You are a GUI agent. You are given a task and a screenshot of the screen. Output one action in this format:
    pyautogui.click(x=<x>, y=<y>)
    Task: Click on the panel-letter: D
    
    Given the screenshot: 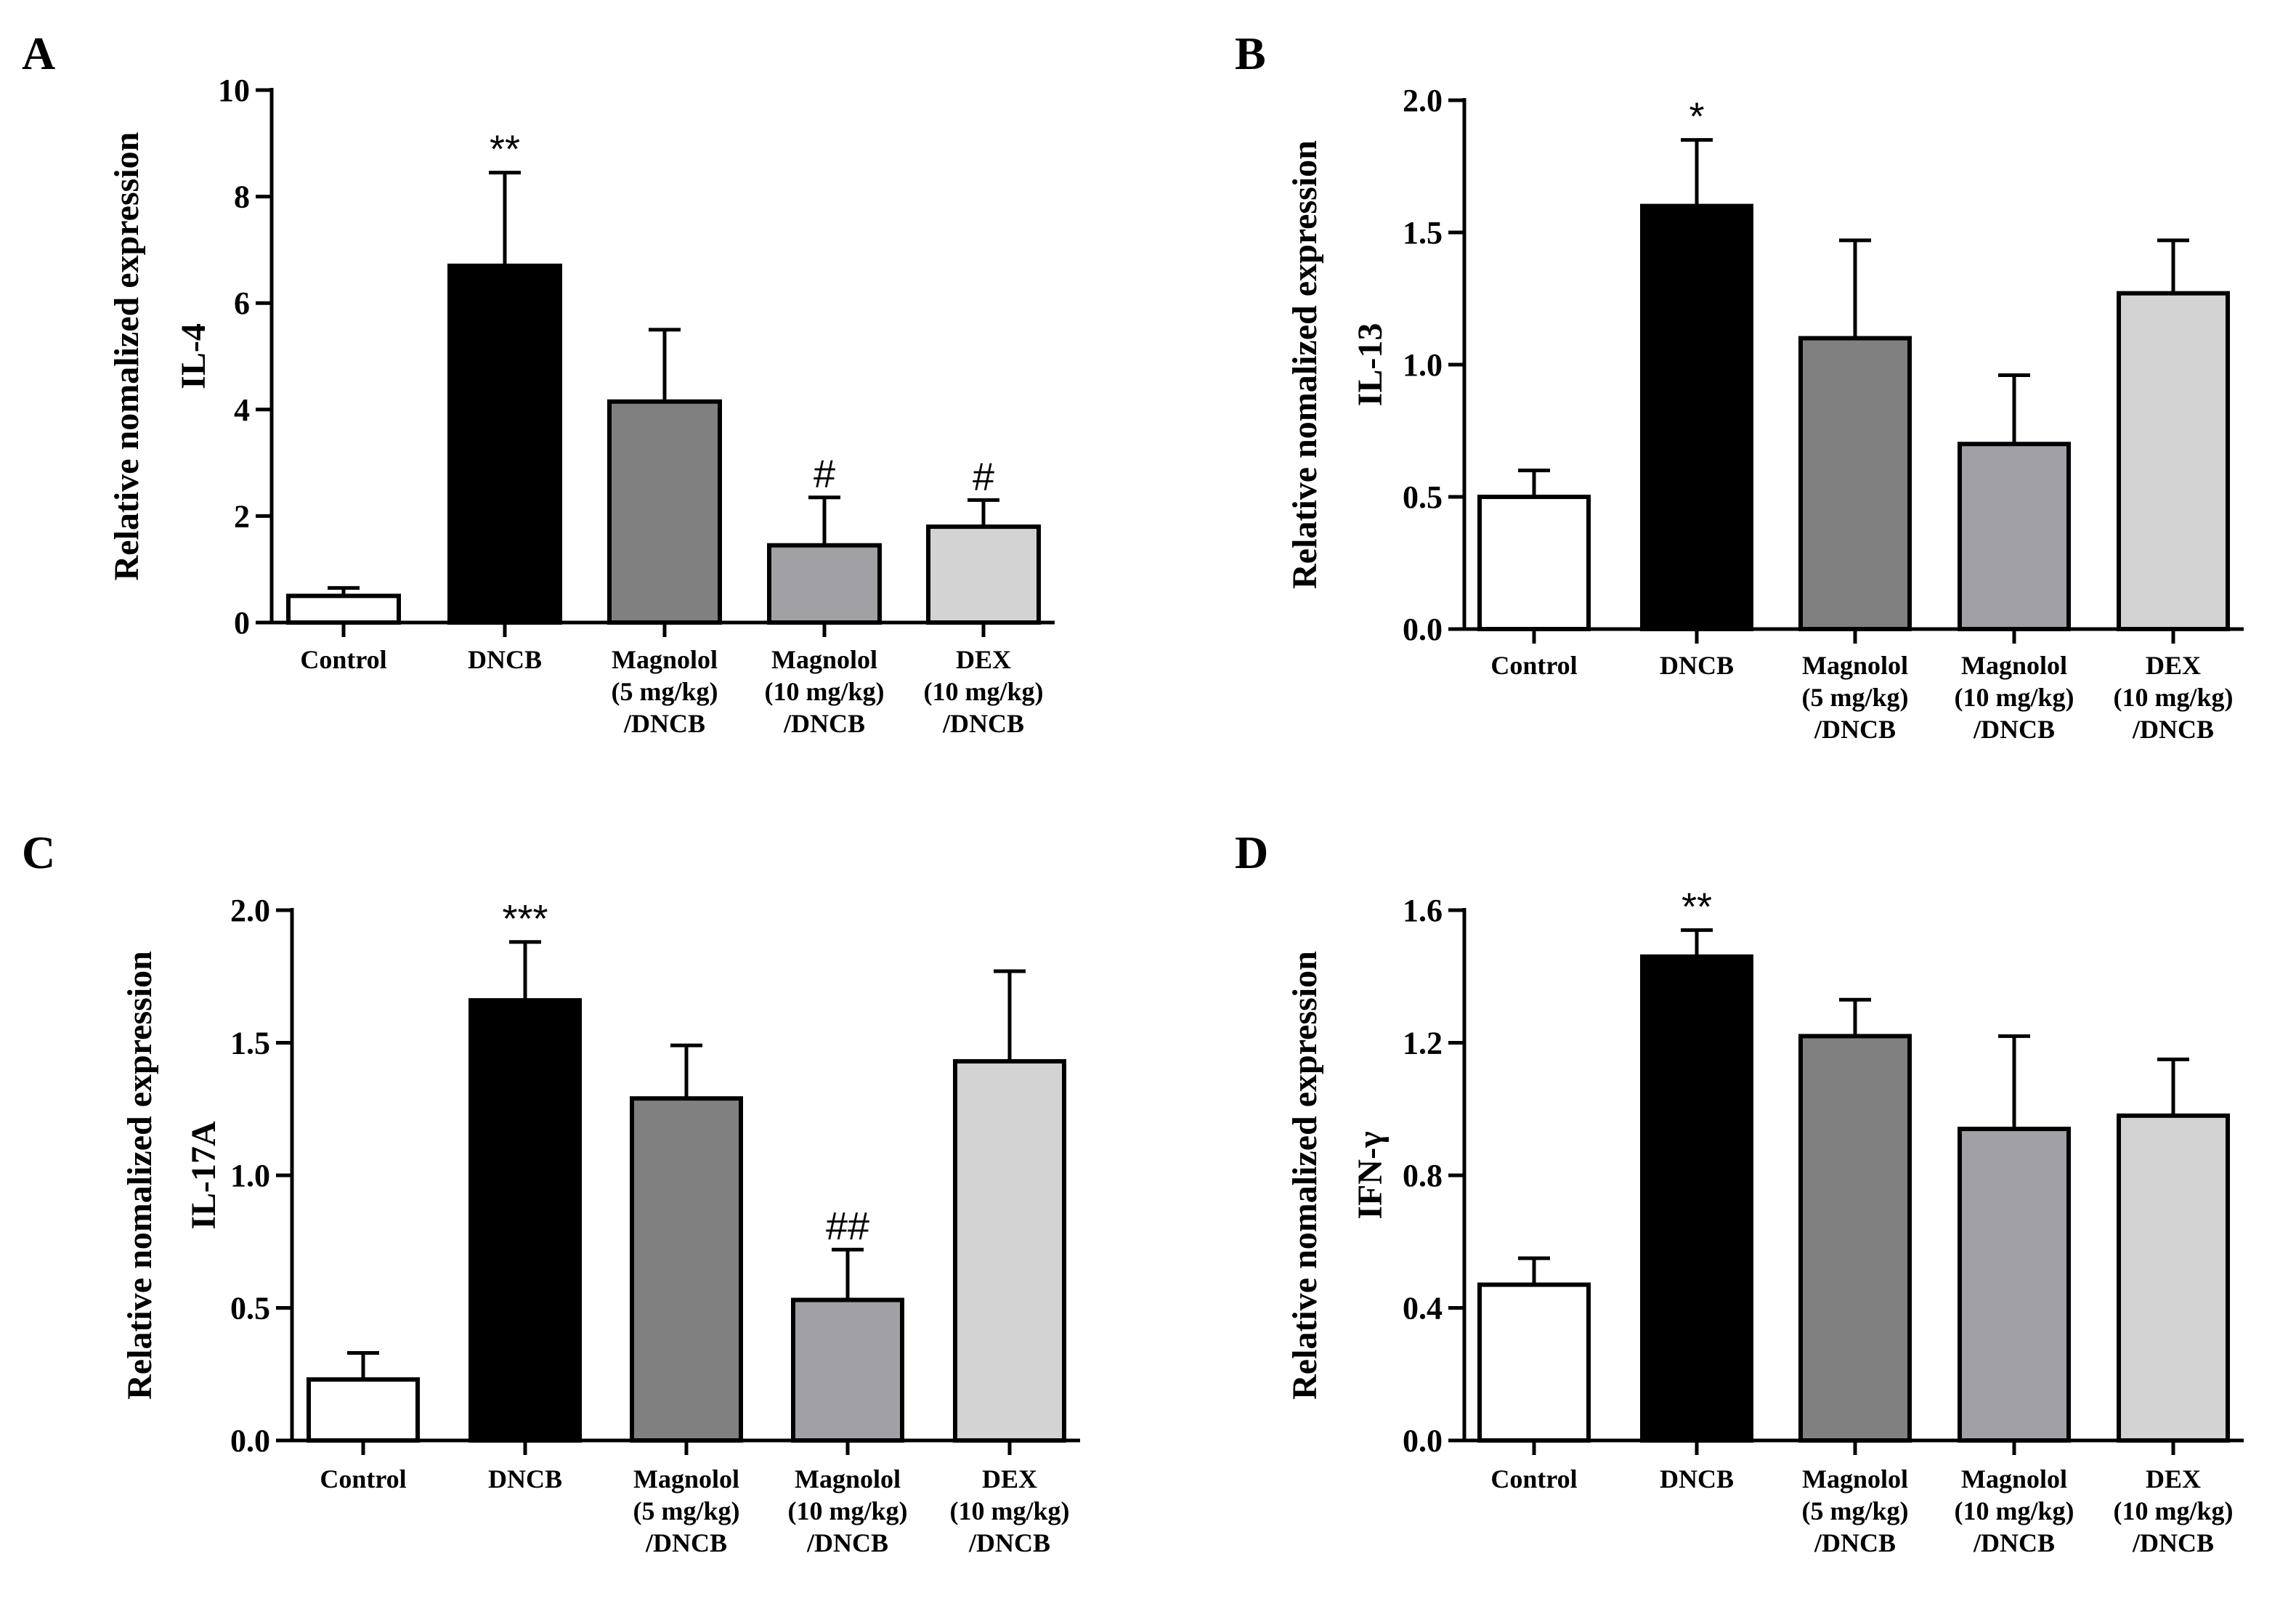 What is the action you would take?
    pyautogui.click(x=1252, y=852)
    